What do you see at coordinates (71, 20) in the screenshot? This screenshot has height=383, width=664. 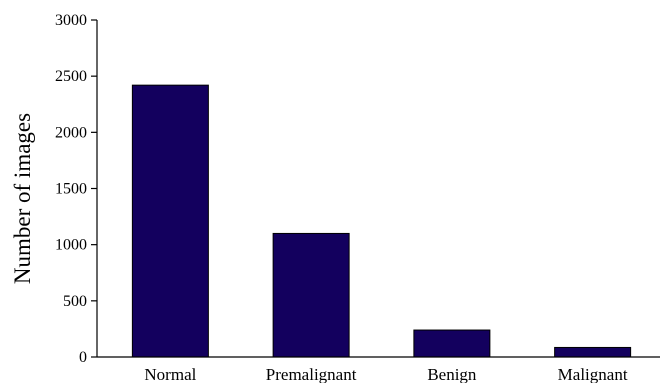 I see `y-tick-label: 3000` at bounding box center [71, 20].